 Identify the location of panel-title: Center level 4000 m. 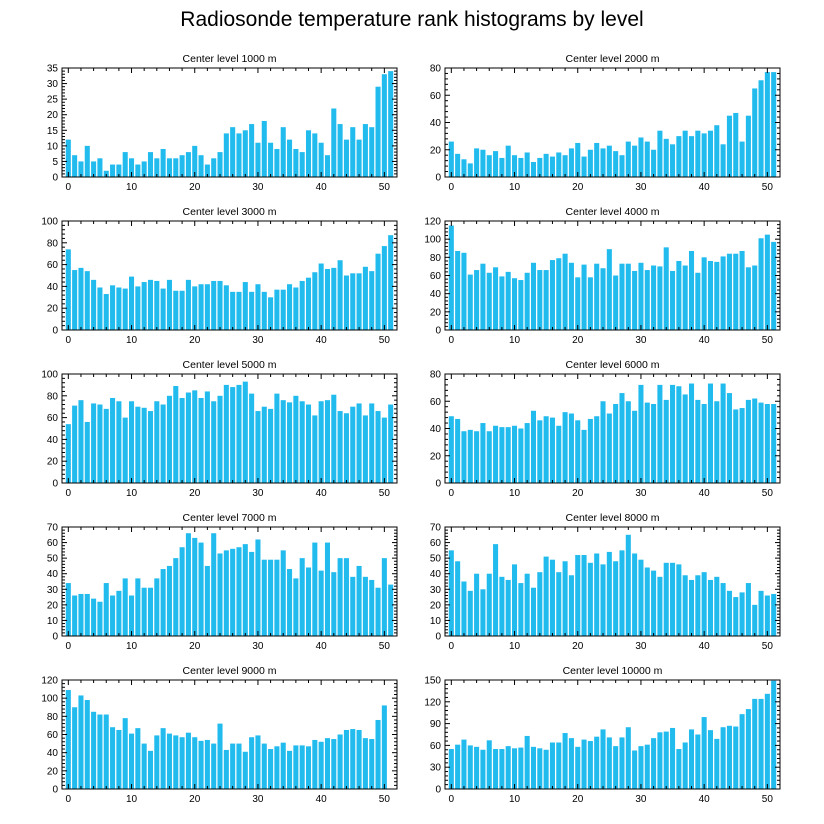
(613, 212).